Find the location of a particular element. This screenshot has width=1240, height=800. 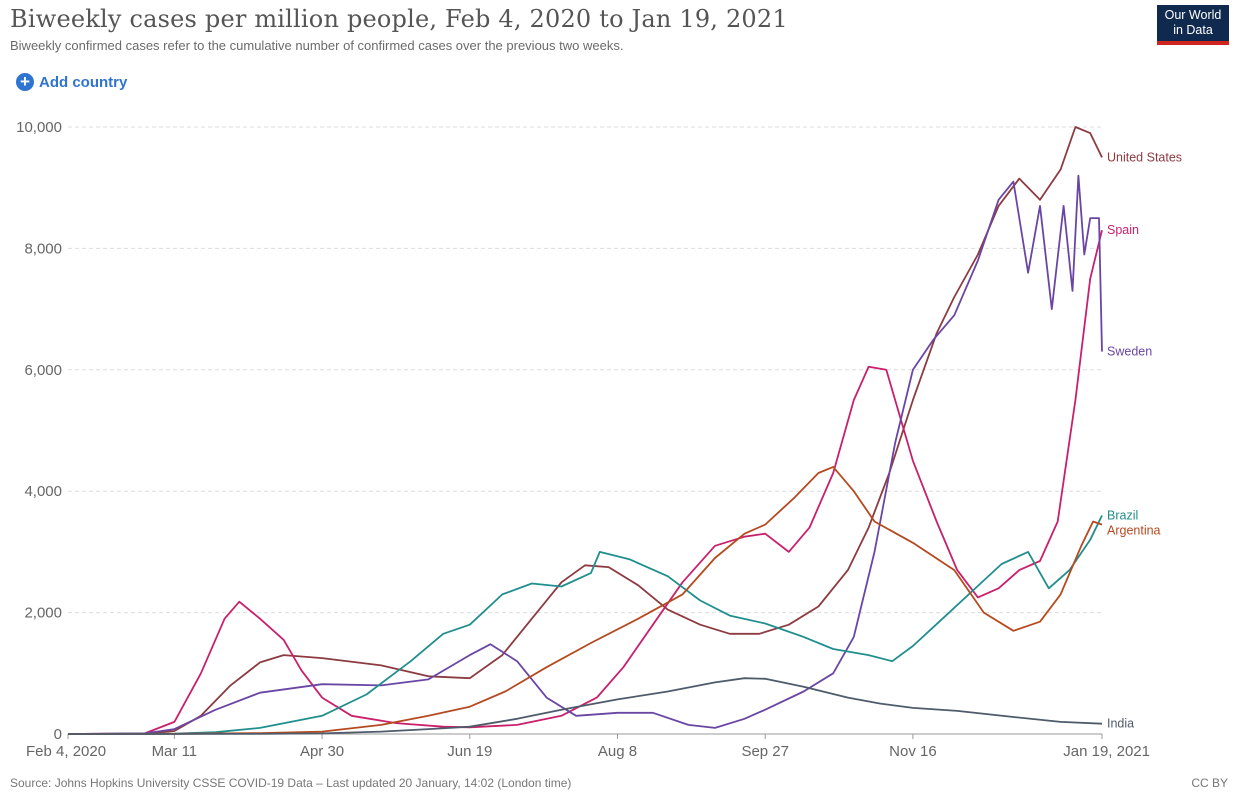

x-tick-label: Nov 16 is located at coordinates (913, 751).